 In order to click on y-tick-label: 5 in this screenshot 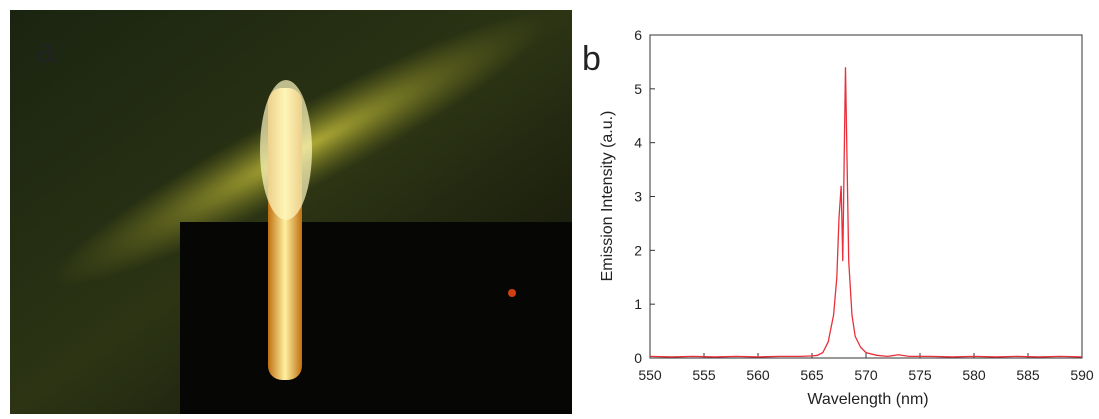, I will do `click(638, 89)`.